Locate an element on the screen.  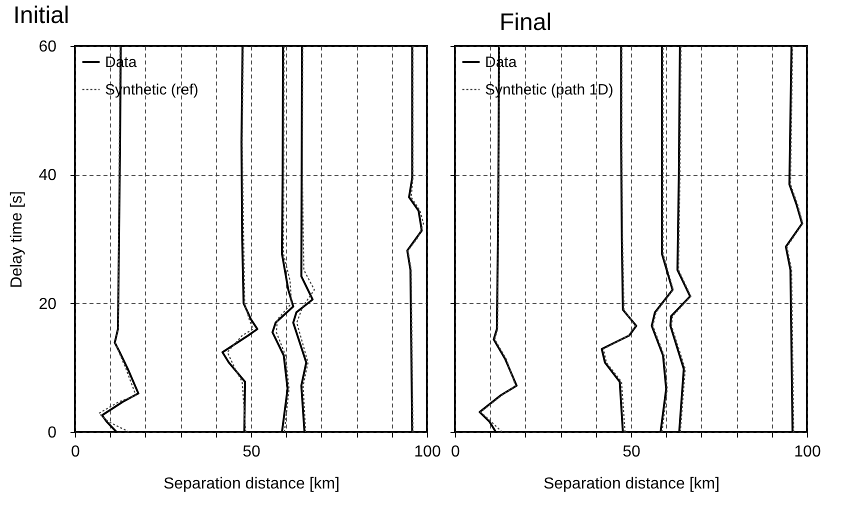
y-tick-label: 40 is located at coordinates (47, 175).